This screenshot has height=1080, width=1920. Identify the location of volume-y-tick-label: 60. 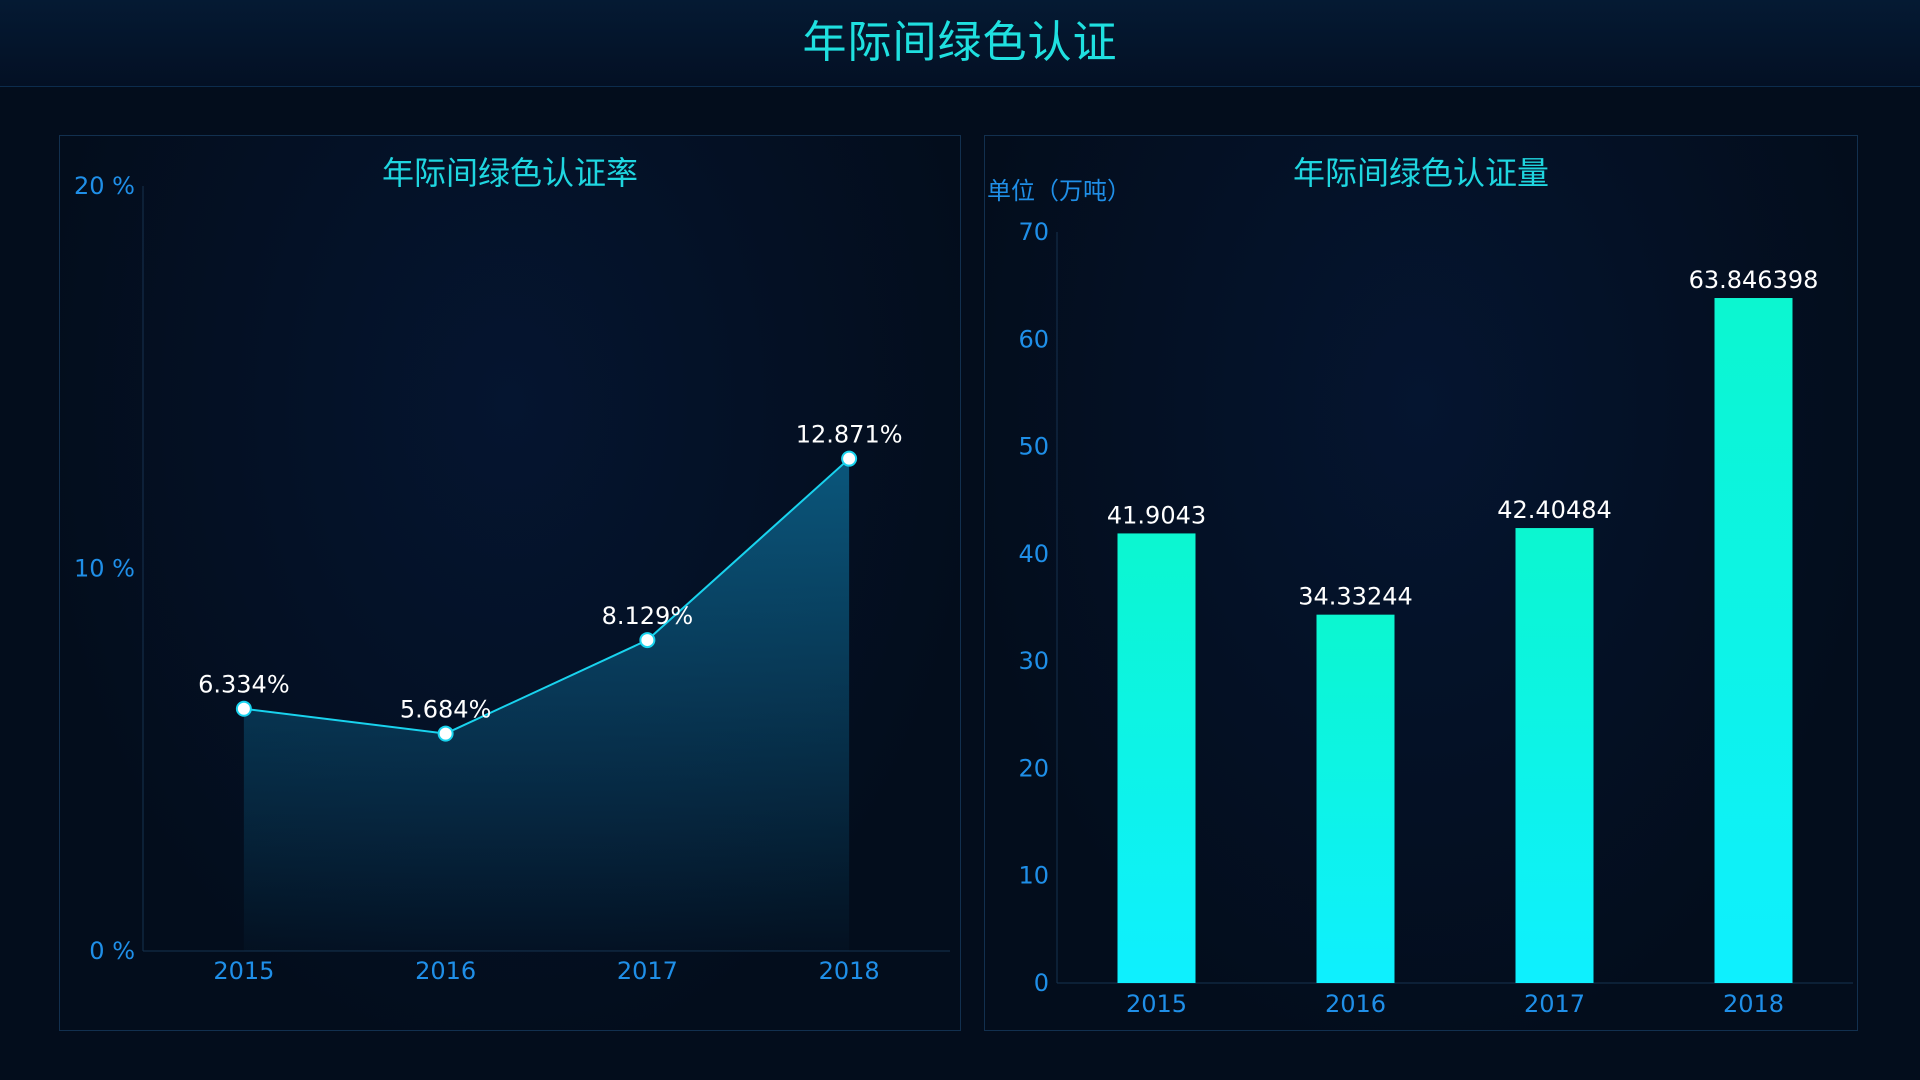
(1033, 339).